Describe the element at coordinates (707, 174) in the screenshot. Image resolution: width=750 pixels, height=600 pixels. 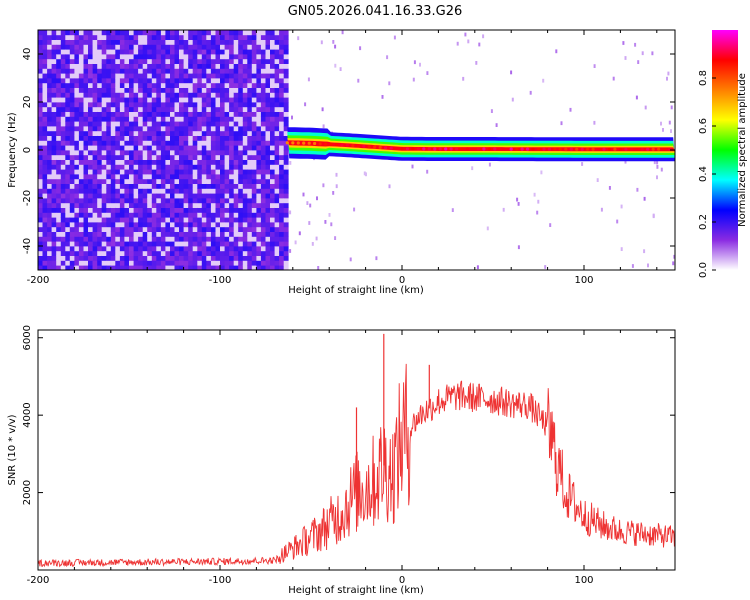
I see `colorbar-ticks: 0.00.20.40.60.8` at that location.